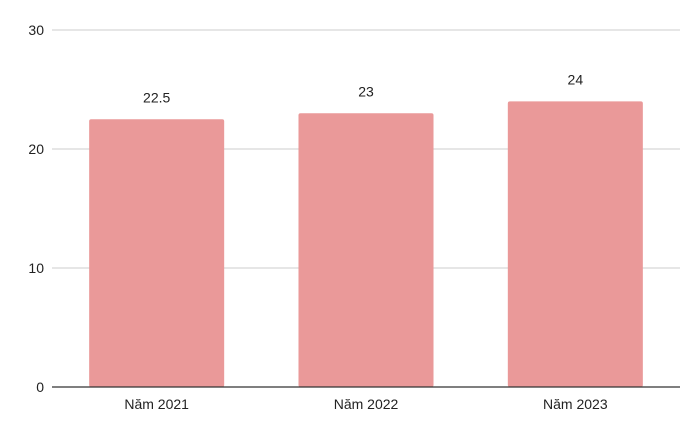 Image resolution: width=700 pixels, height=438 pixels. Describe the element at coordinates (36, 30) in the screenshot. I see `y-tick-label: 30` at that location.